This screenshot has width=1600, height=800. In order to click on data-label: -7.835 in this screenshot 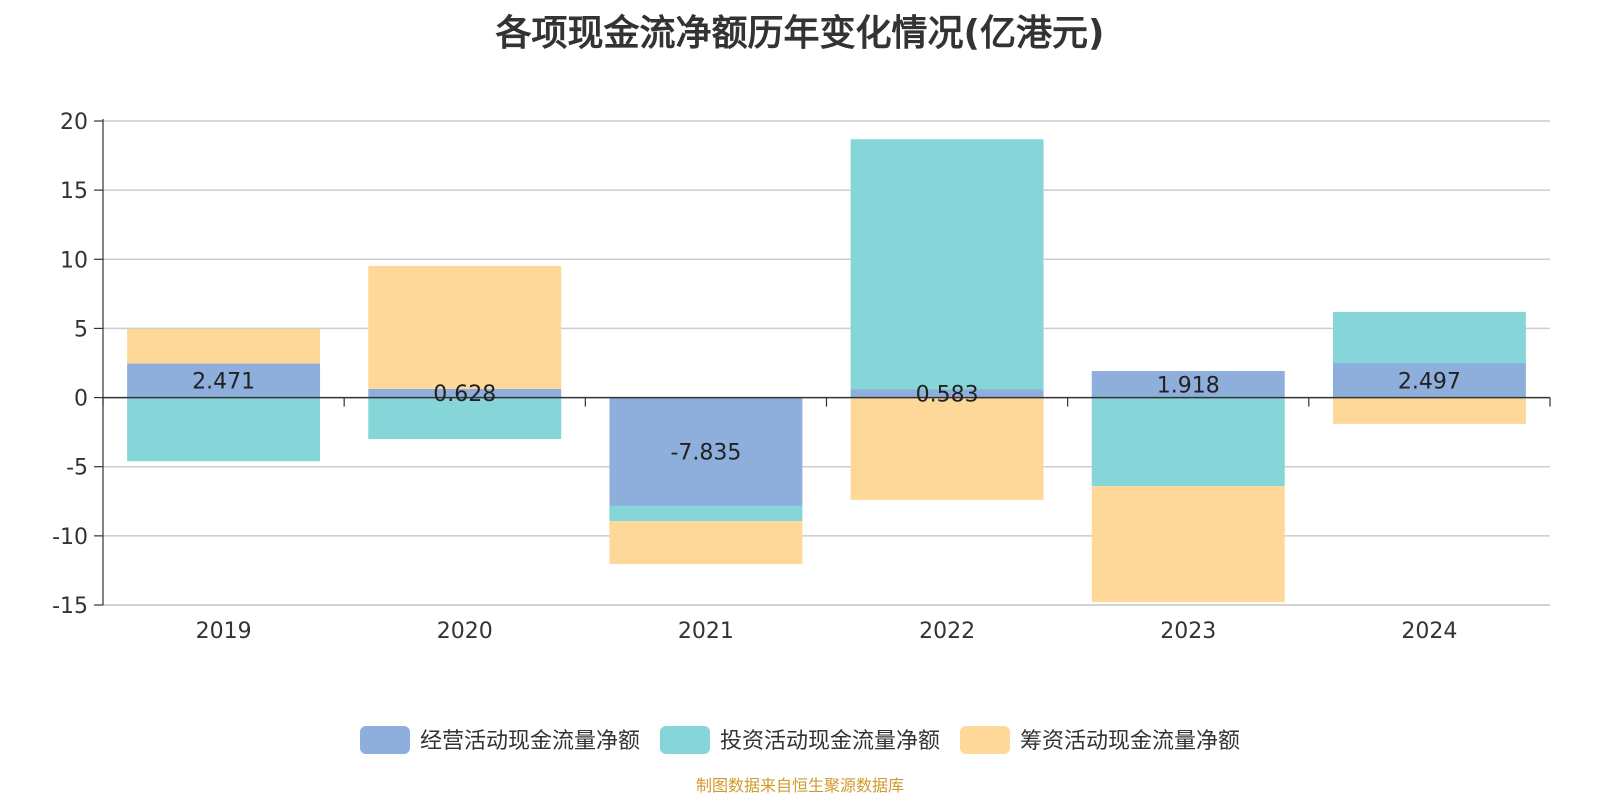, I will do `click(705, 453)`.